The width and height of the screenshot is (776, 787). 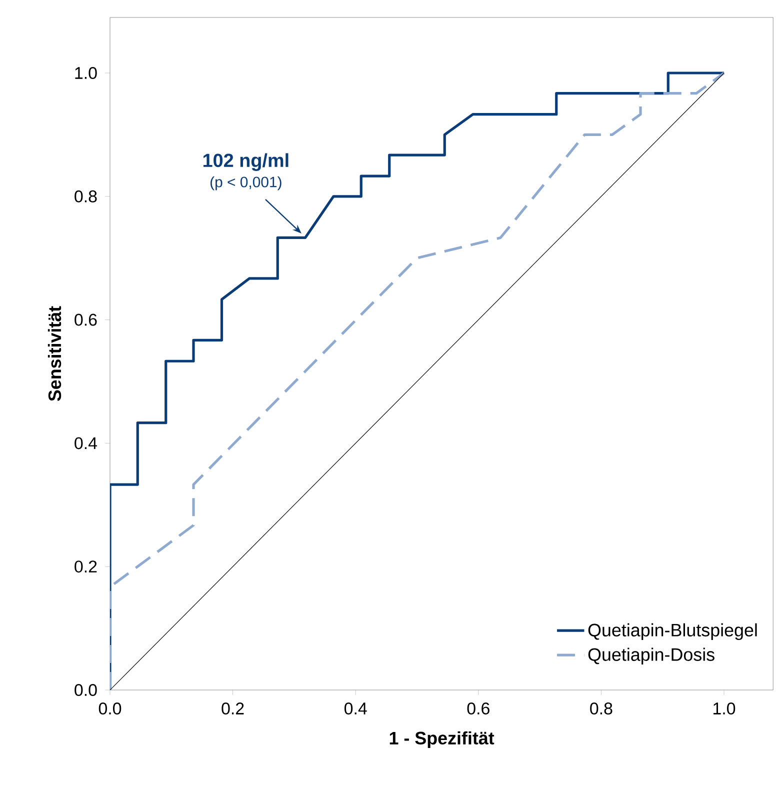 I want to click on y-tick-label: 0.8, so click(x=85, y=196).